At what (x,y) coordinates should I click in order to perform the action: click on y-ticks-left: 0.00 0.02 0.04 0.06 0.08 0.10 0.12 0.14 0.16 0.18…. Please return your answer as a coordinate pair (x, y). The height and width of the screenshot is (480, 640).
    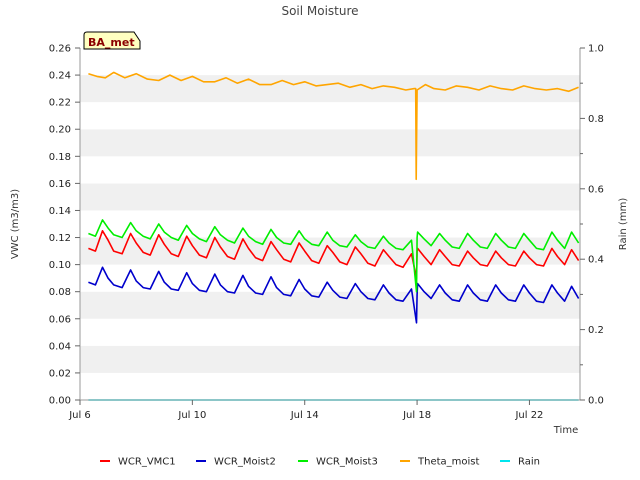
    Looking at the image, I should click on (64, 225).